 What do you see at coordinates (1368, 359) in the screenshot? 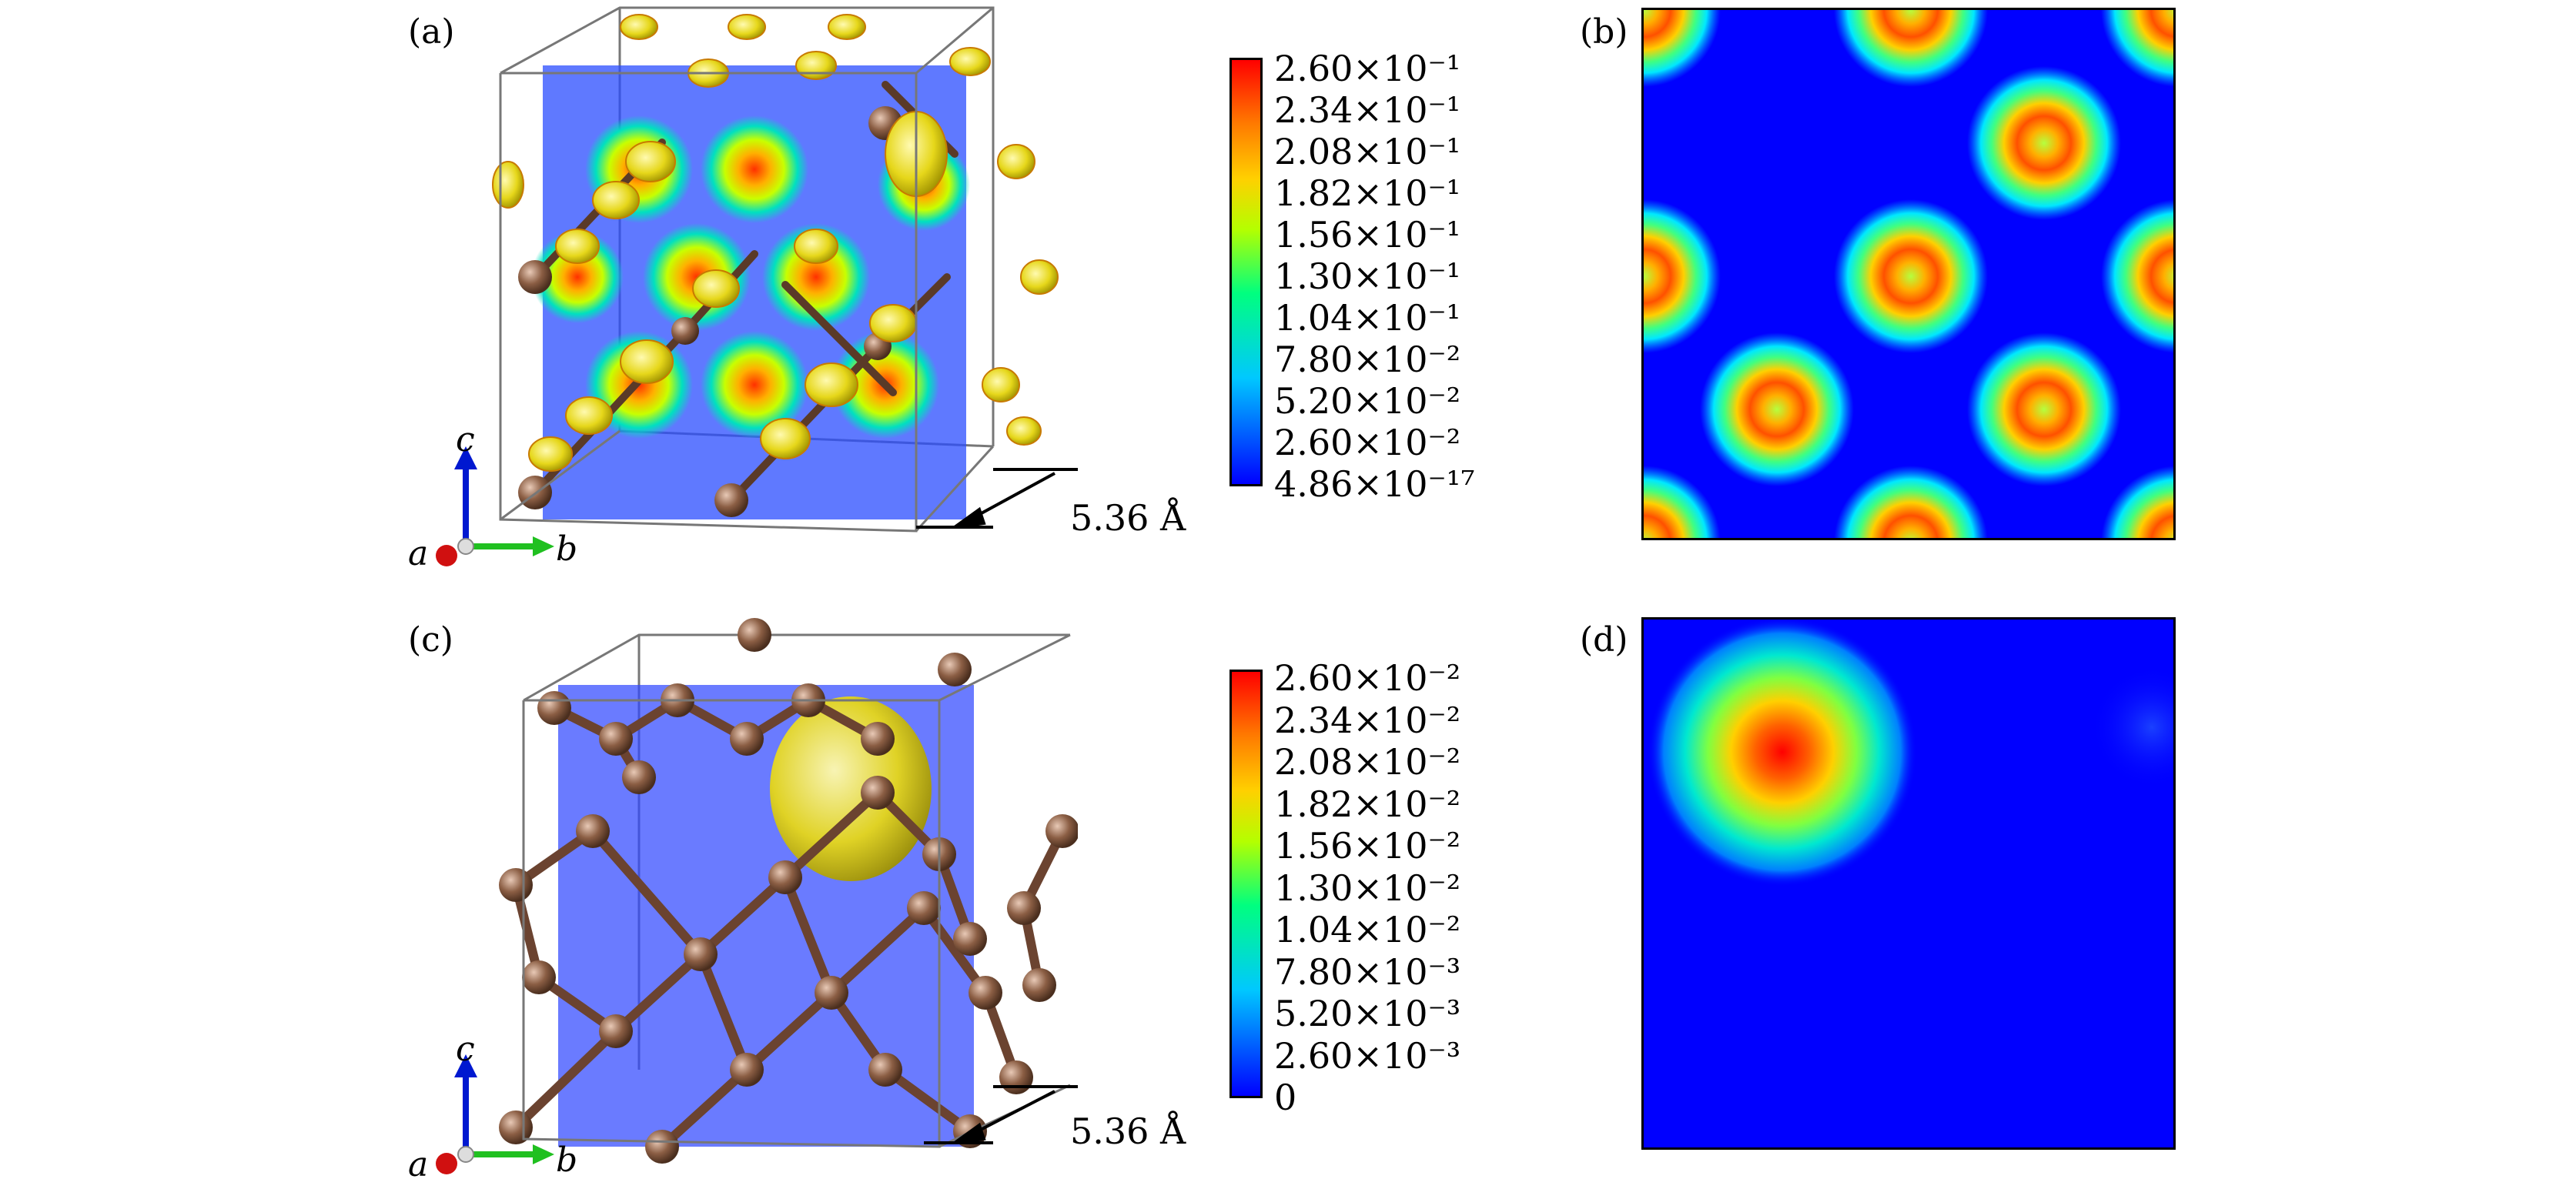
I see `colorbar_top-tick-label: 7.80×10⁻²` at bounding box center [1368, 359].